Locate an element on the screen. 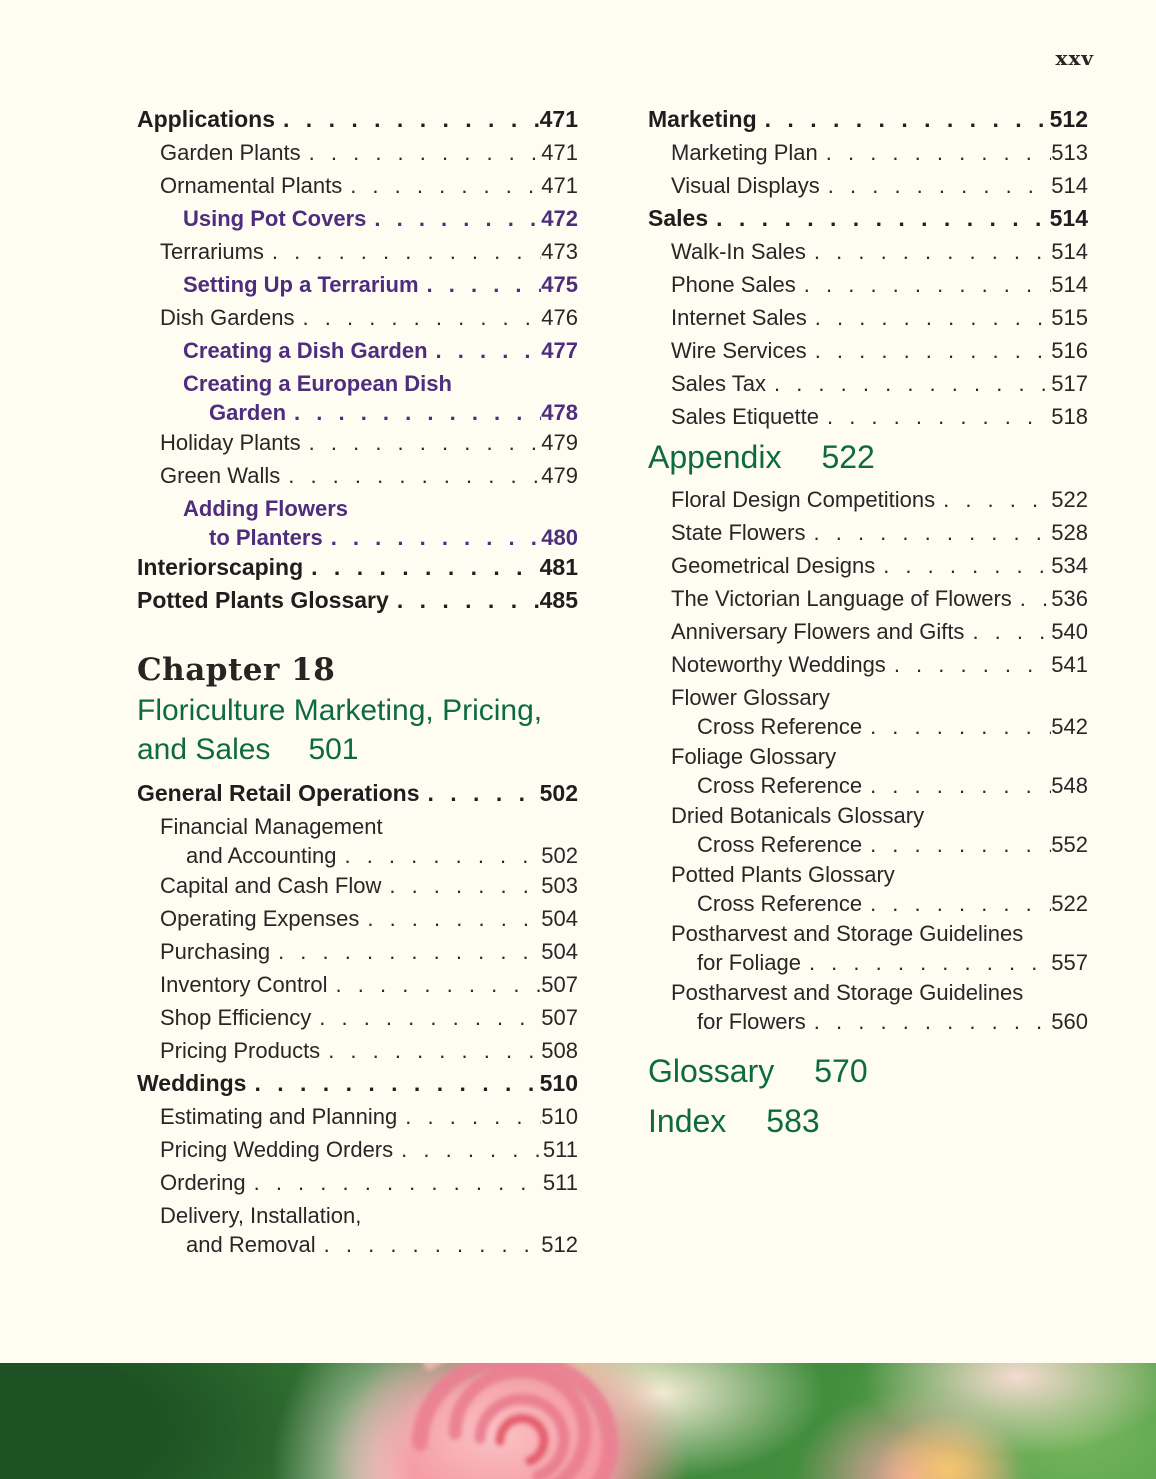  toc-entry: Wire Services 516 is located at coordinates (868, 350).